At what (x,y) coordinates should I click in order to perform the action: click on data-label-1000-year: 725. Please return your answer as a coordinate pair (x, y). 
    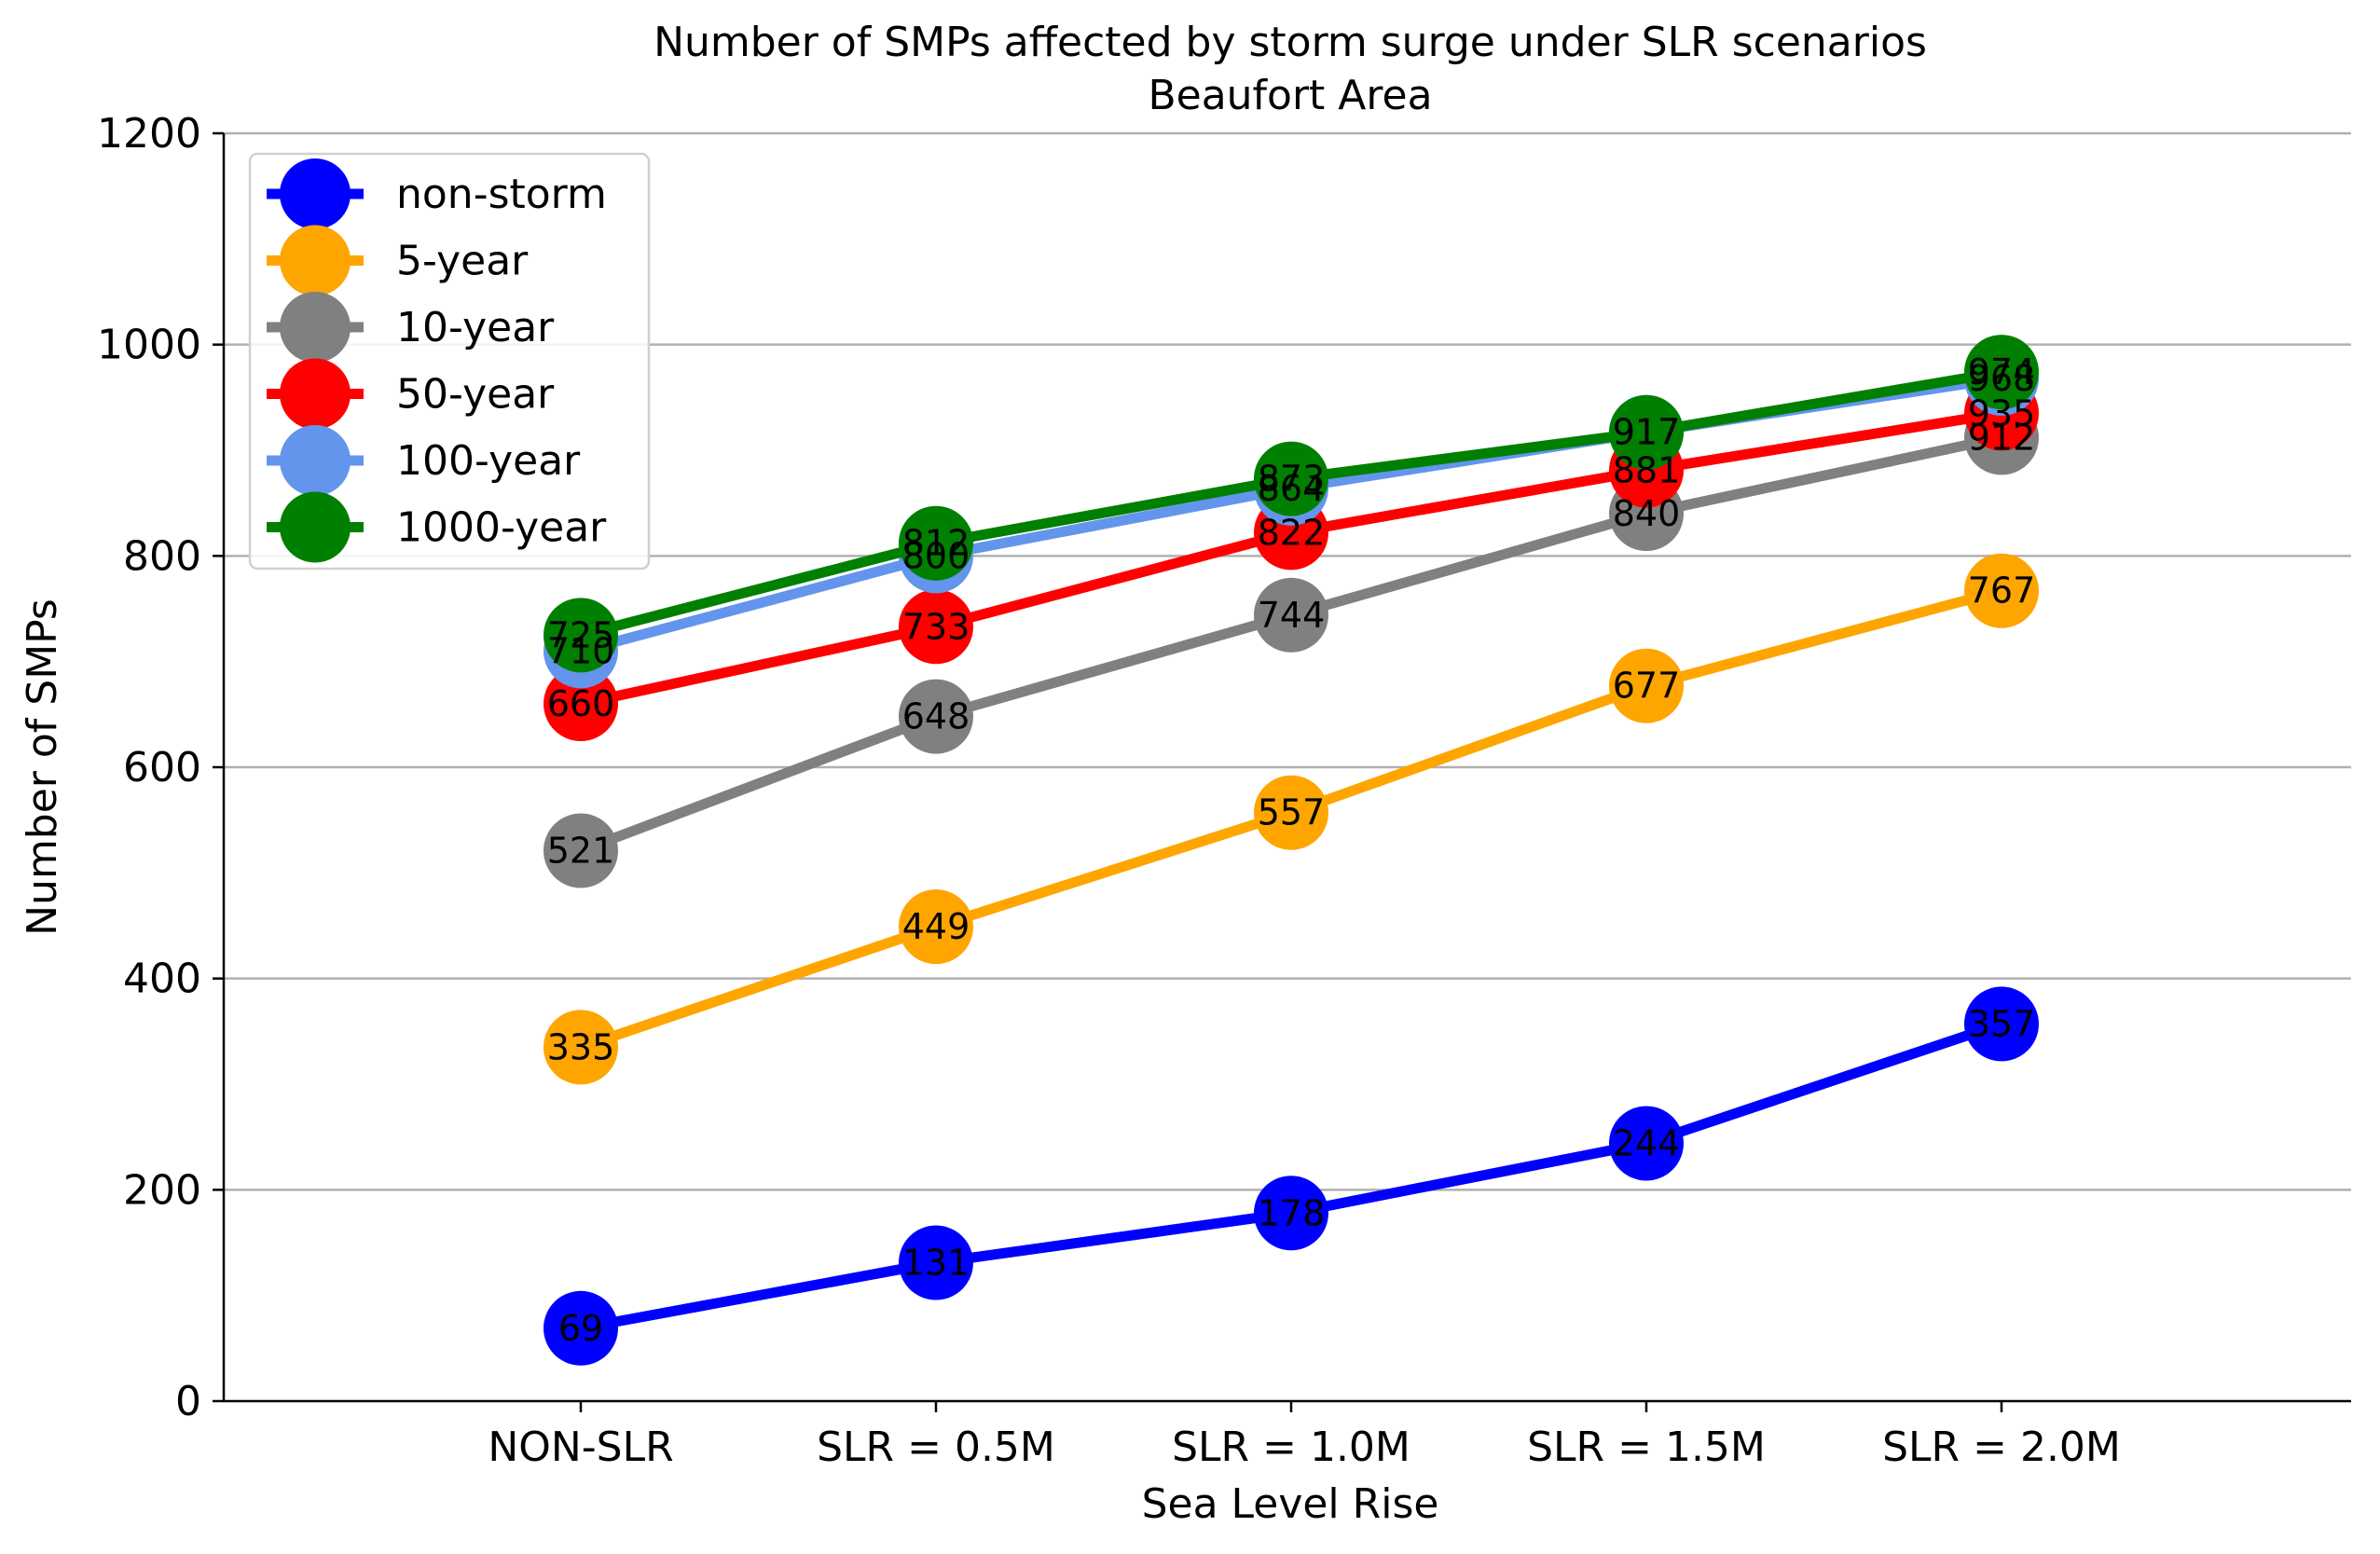
    Looking at the image, I should click on (581, 634).